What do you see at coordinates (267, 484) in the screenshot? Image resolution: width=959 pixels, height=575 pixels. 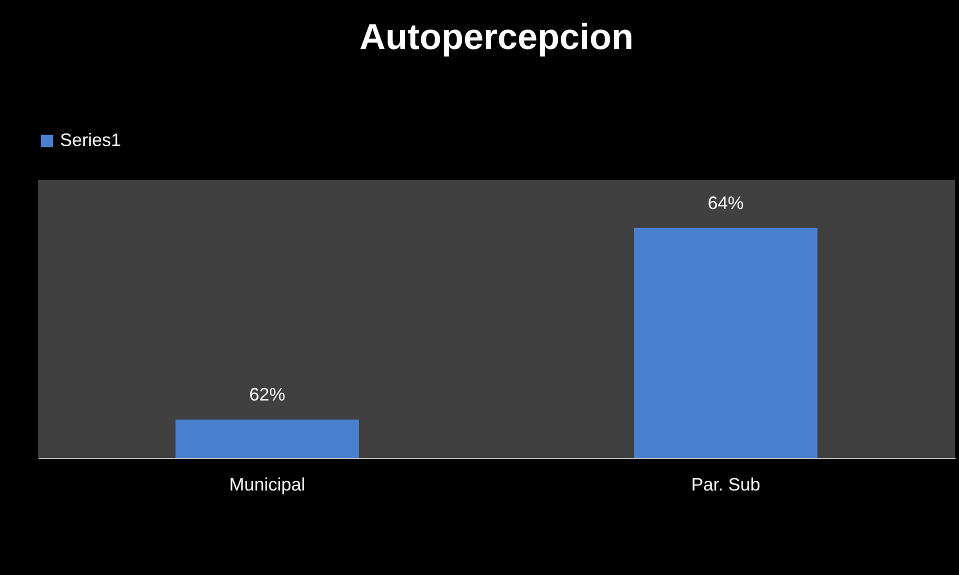 I see `x-tick-label: Municipal` at bounding box center [267, 484].